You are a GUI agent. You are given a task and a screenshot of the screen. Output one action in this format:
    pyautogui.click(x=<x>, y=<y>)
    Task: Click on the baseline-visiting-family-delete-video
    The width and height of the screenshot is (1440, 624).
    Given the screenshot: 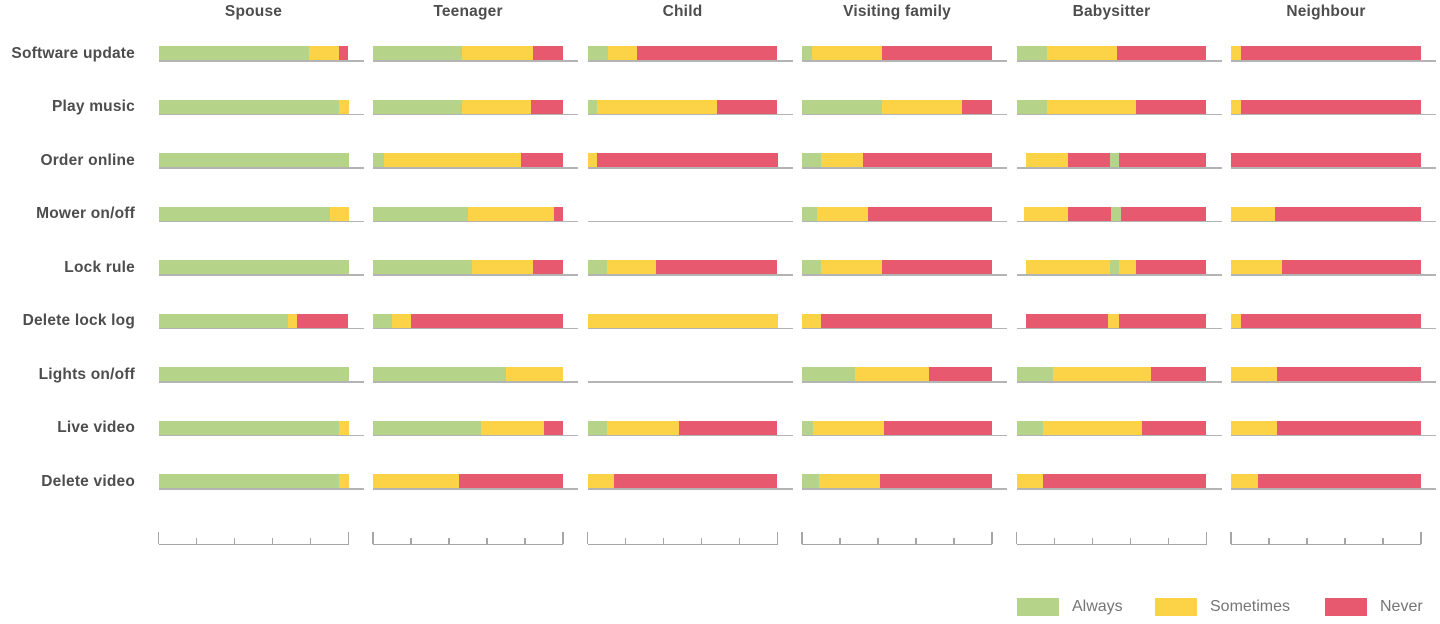 What is the action you would take?
    pyautogui.click(x=904, y=489)
    